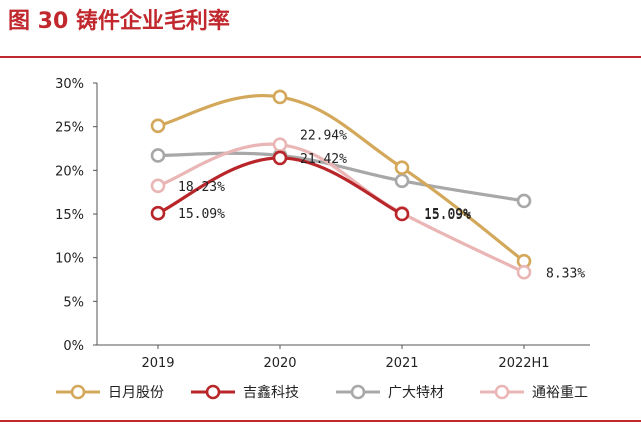  What do you see at coordinates (69, 128) in the screenshot?
I see `y-tick-label: 25%` at bounding box center [69, 128].